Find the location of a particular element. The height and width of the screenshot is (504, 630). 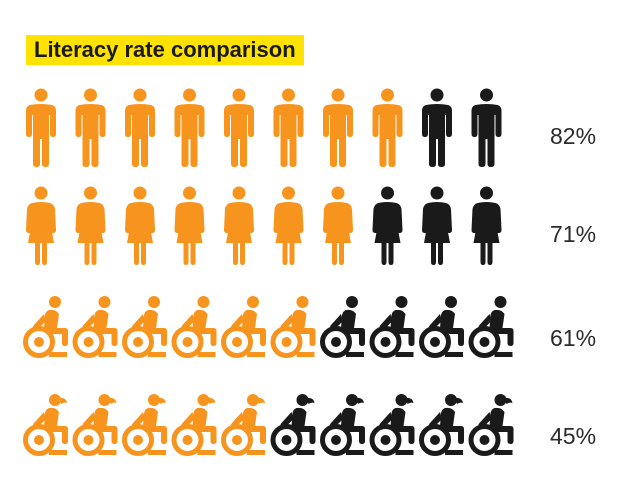

pictogram-row: 45% is located at coordinates (311, 424).